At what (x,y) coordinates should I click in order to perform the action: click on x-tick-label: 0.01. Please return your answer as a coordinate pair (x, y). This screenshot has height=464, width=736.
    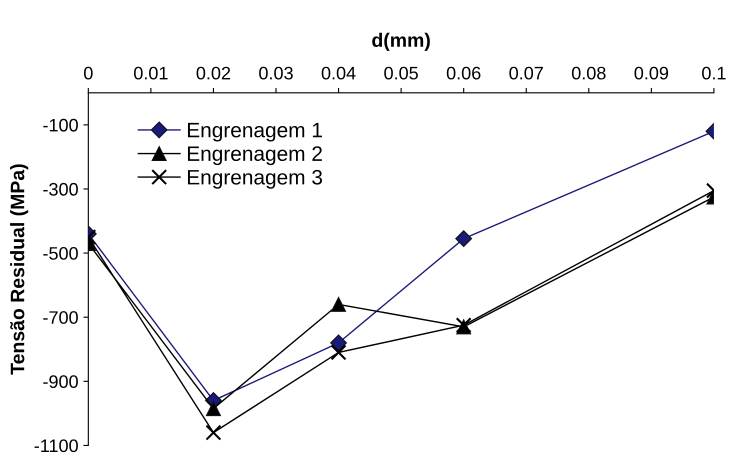
    Looking at the image, I should click on (151, 73).